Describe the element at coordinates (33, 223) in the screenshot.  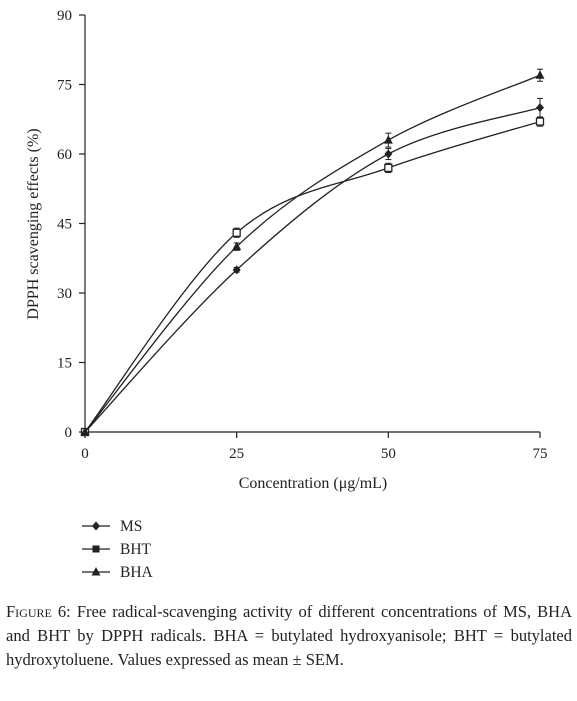
I see `y-axis-label: DPPH scavenging effects (%)` at that location.